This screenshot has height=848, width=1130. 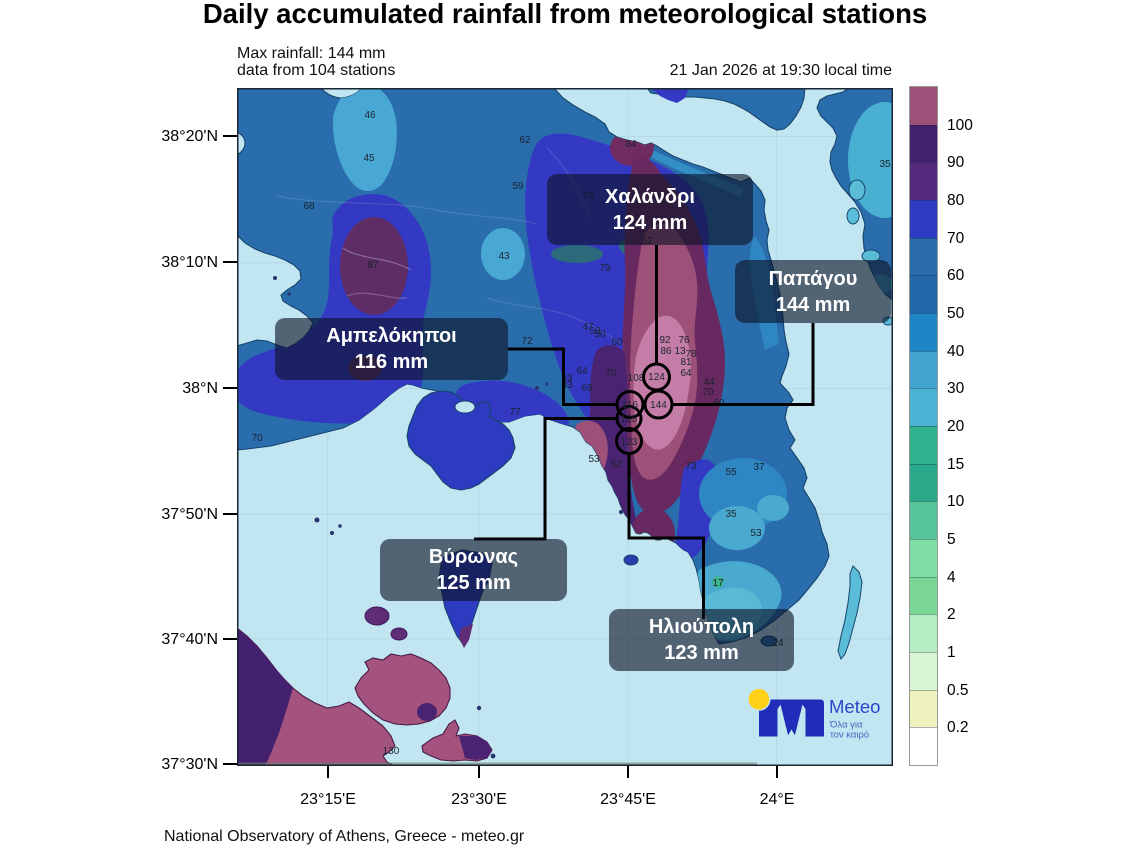 What do you see at coordinates (587, 388) in the screenshot?
I see `svg-text: 69` at bounding box center [587, 388].